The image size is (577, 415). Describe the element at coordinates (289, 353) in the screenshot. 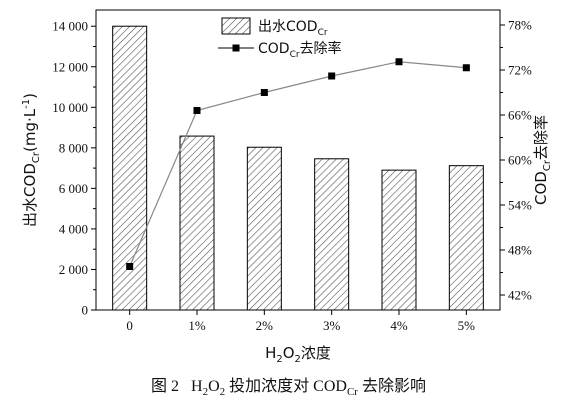

I see `x-axis-label-mid: O` at that location.